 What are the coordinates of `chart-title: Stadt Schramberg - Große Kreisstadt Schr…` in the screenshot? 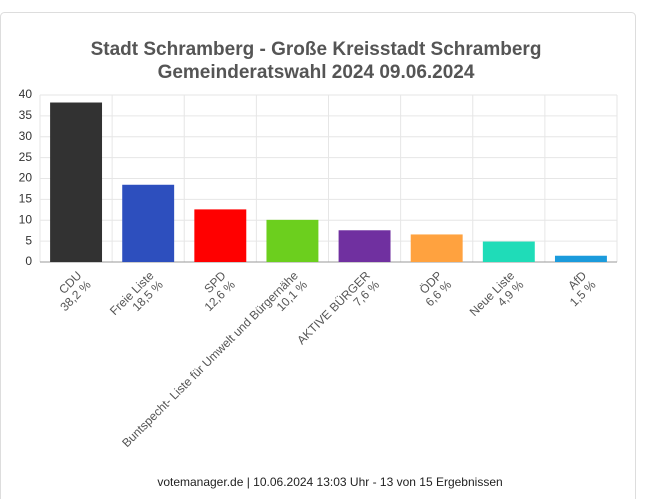 It's located at (316, 49).